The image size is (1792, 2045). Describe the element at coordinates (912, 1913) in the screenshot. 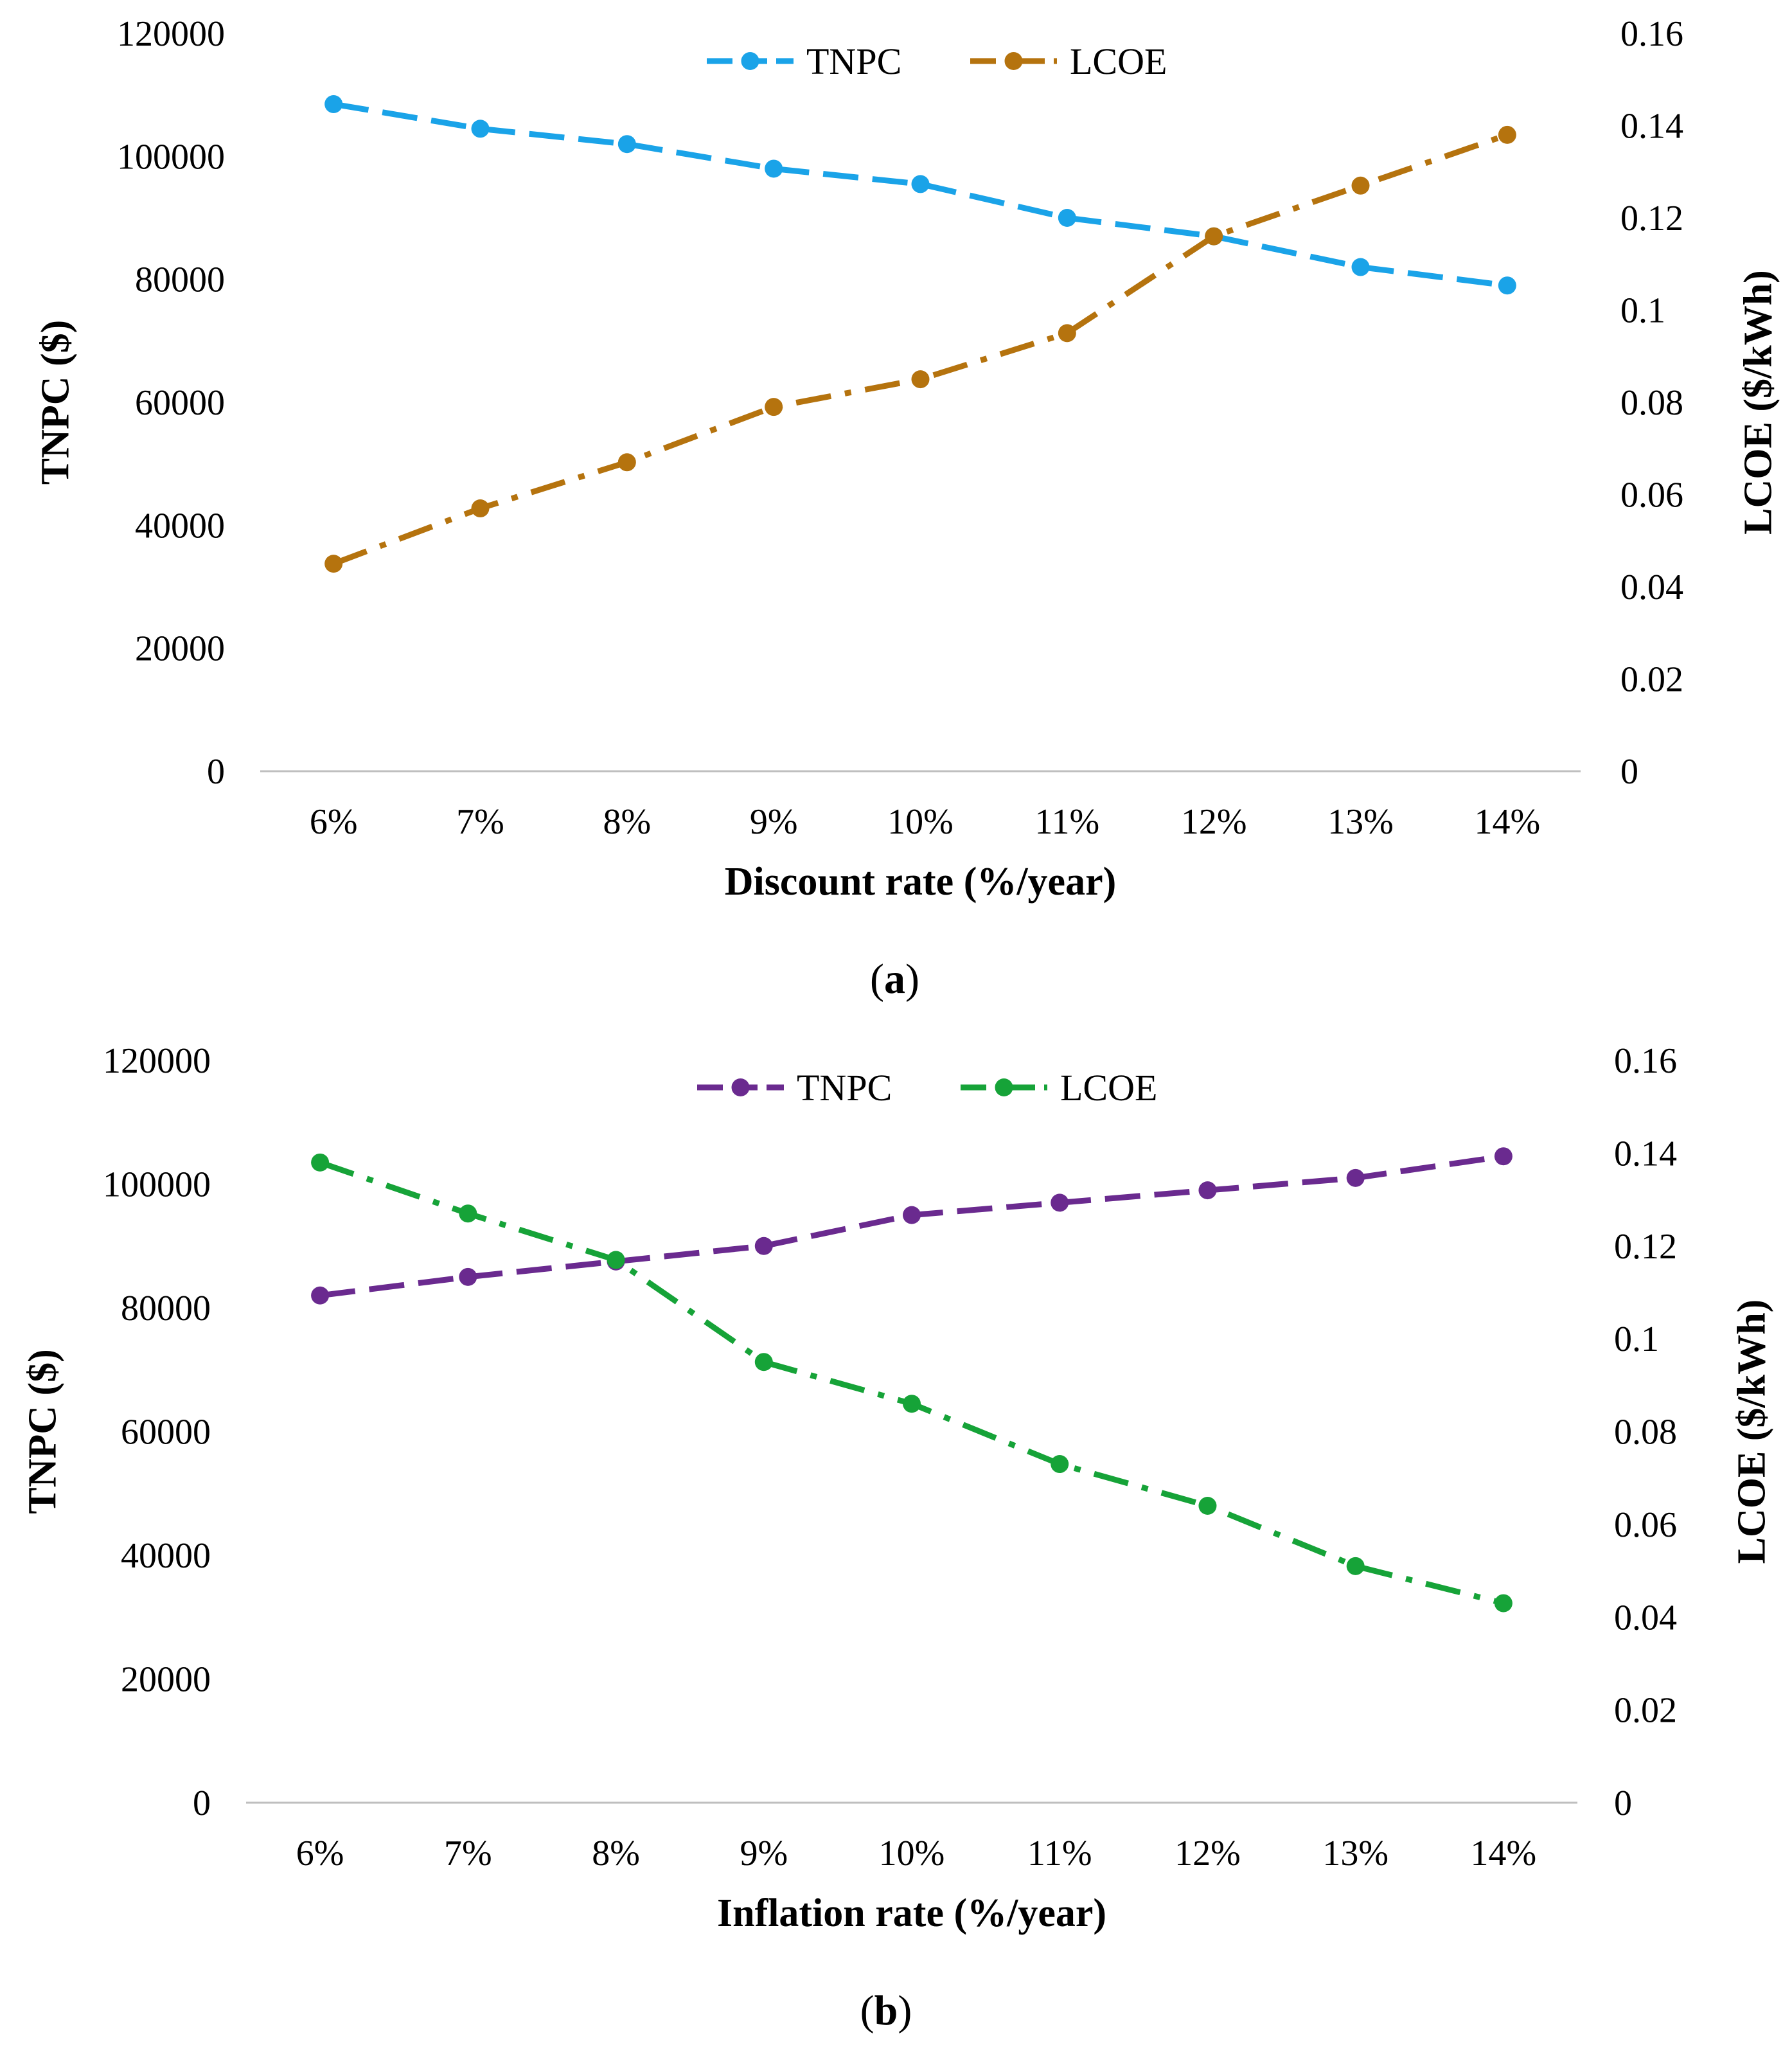

I see `x-axis-title: Inflation rate (%/year)` at that location.